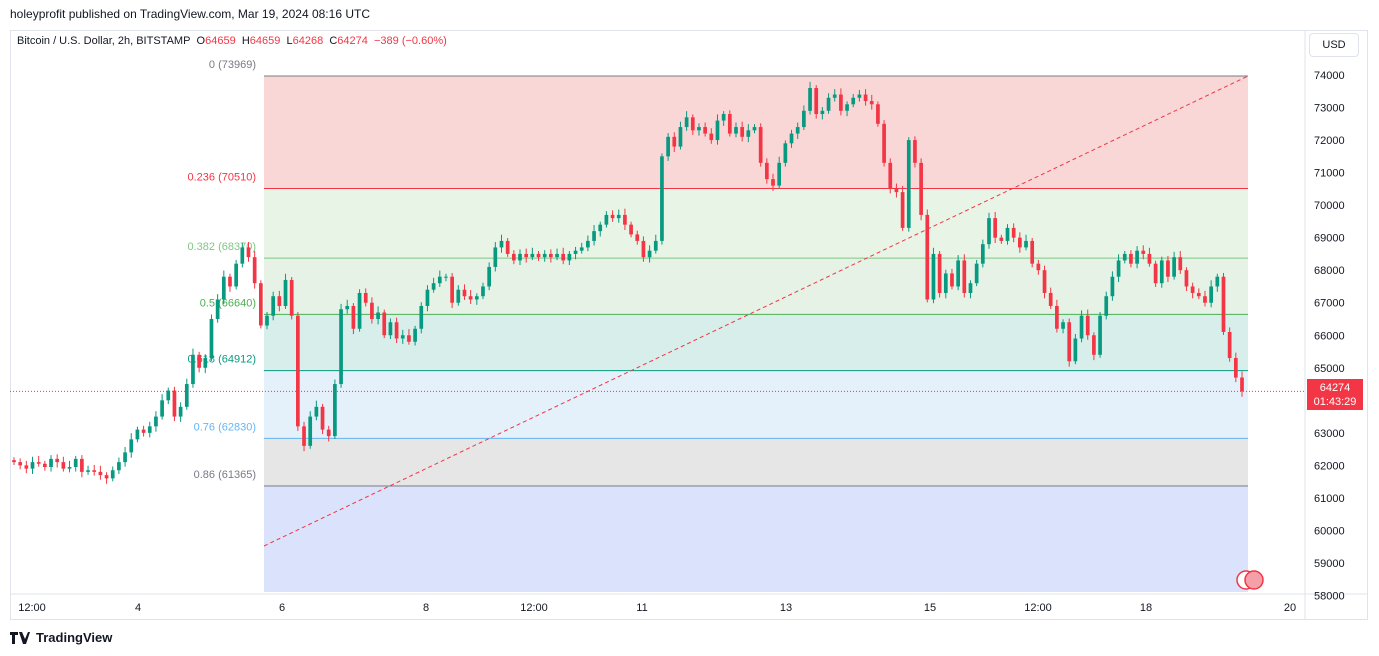 The width and height of the screenshot is (1379, 656). What do you see at coordinates (104, 41) in the screenshot?
I see `symbol-name: Bitcoin / U.S. Dollar, 2h, BITSTAMP` at bounding box center [104, 41].